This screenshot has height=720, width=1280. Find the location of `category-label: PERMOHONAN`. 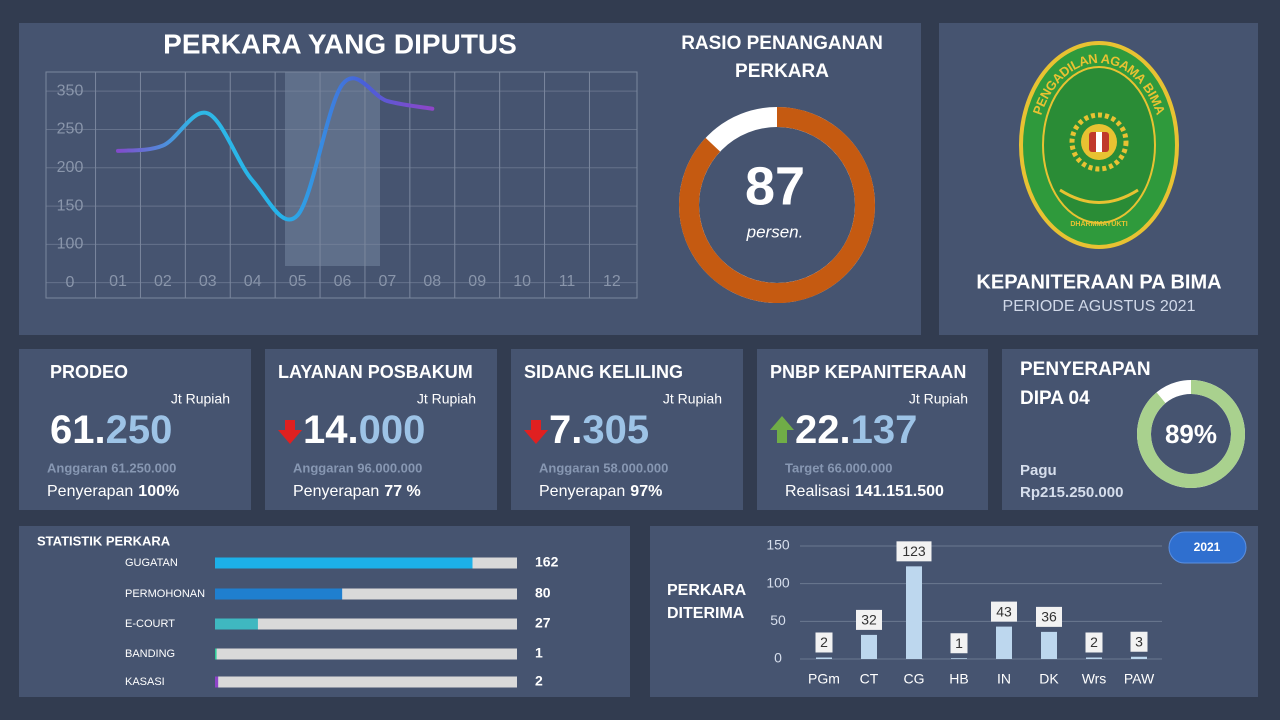

category-label: PERMOHONAN is located at coordinates (165, 594).